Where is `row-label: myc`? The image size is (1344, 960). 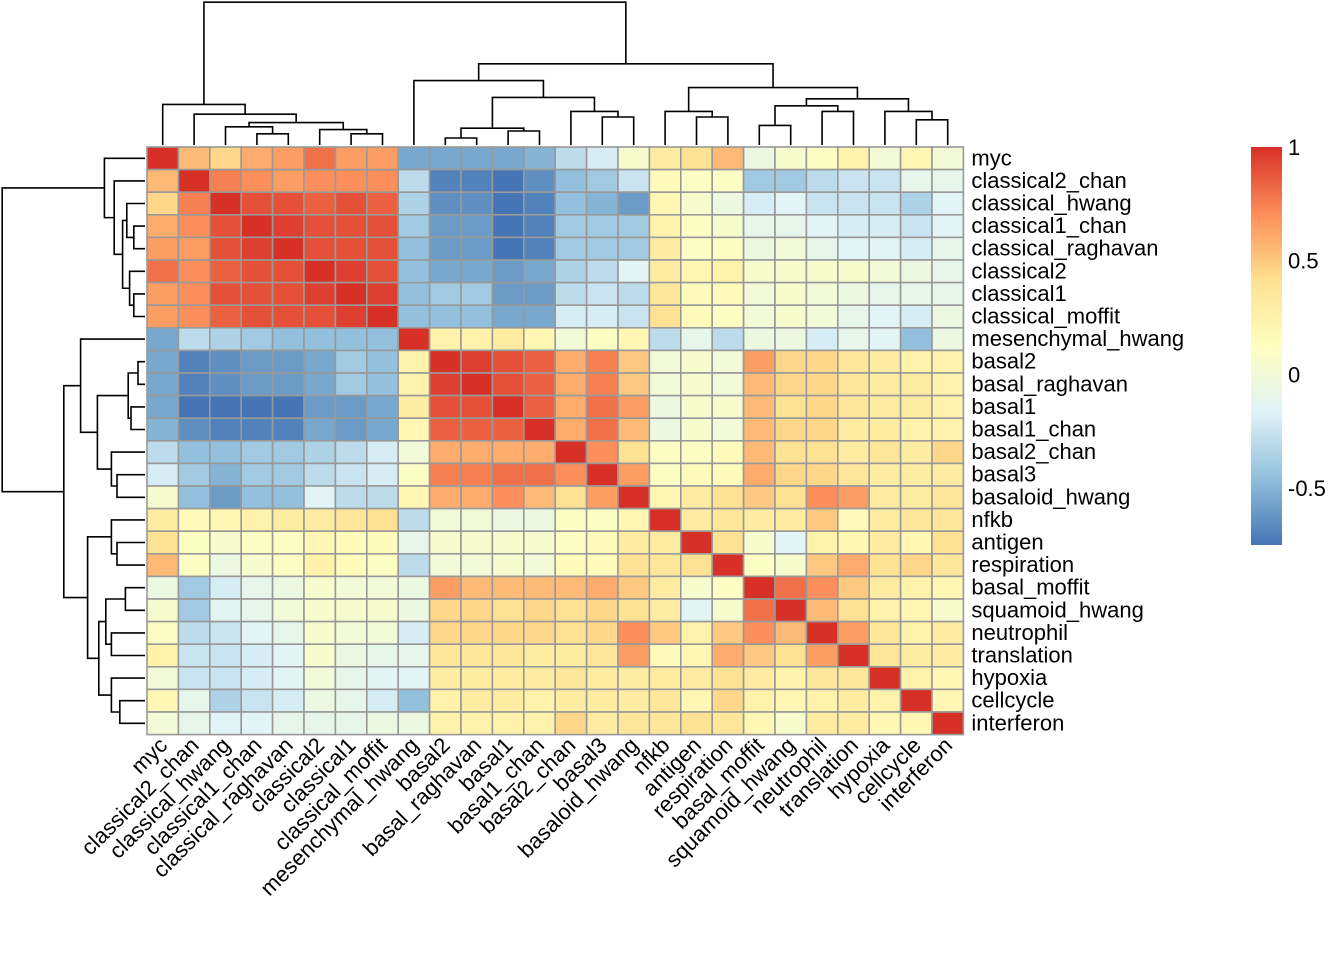
row-label: myc is located at coordinates (991, 157).